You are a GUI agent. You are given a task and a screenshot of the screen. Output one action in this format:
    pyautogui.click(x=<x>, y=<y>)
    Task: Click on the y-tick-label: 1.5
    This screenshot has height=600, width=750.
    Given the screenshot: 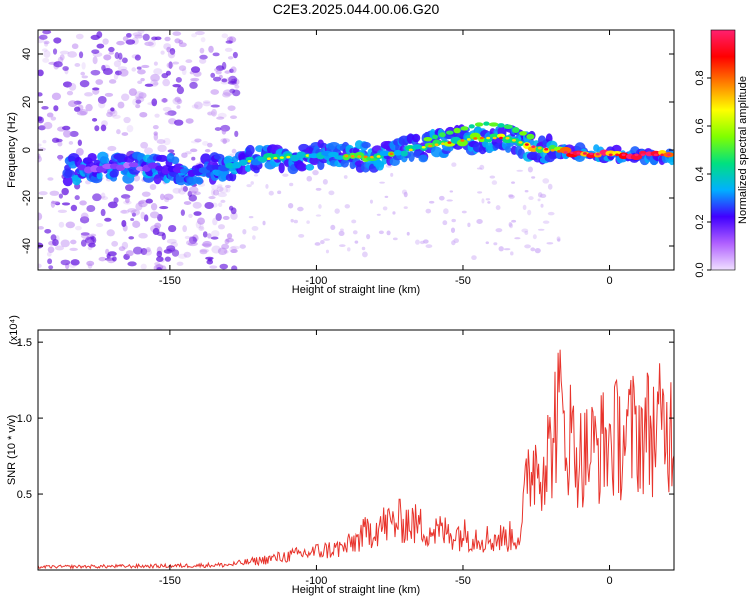 What is the action you would take?
    pyautogui.click(x=24, y=343)
    